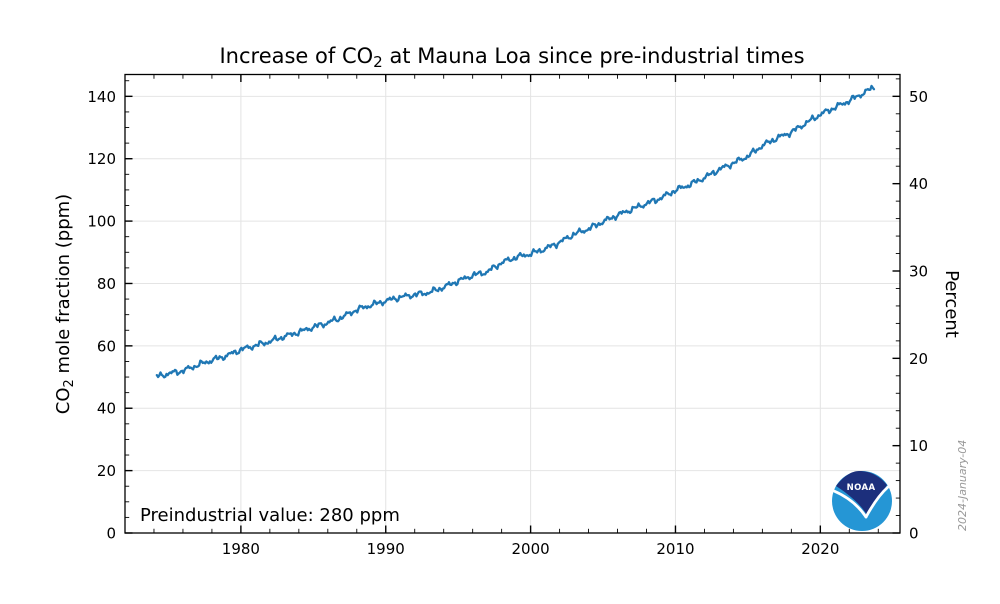 The height and width of the screenshot is (604, 1000). What do you see at coordinates (270, 515) in the screenshot?
I see `preindustrial-annotation: Preindustrial value: 280 ppm` at bounding box center [270, 515].